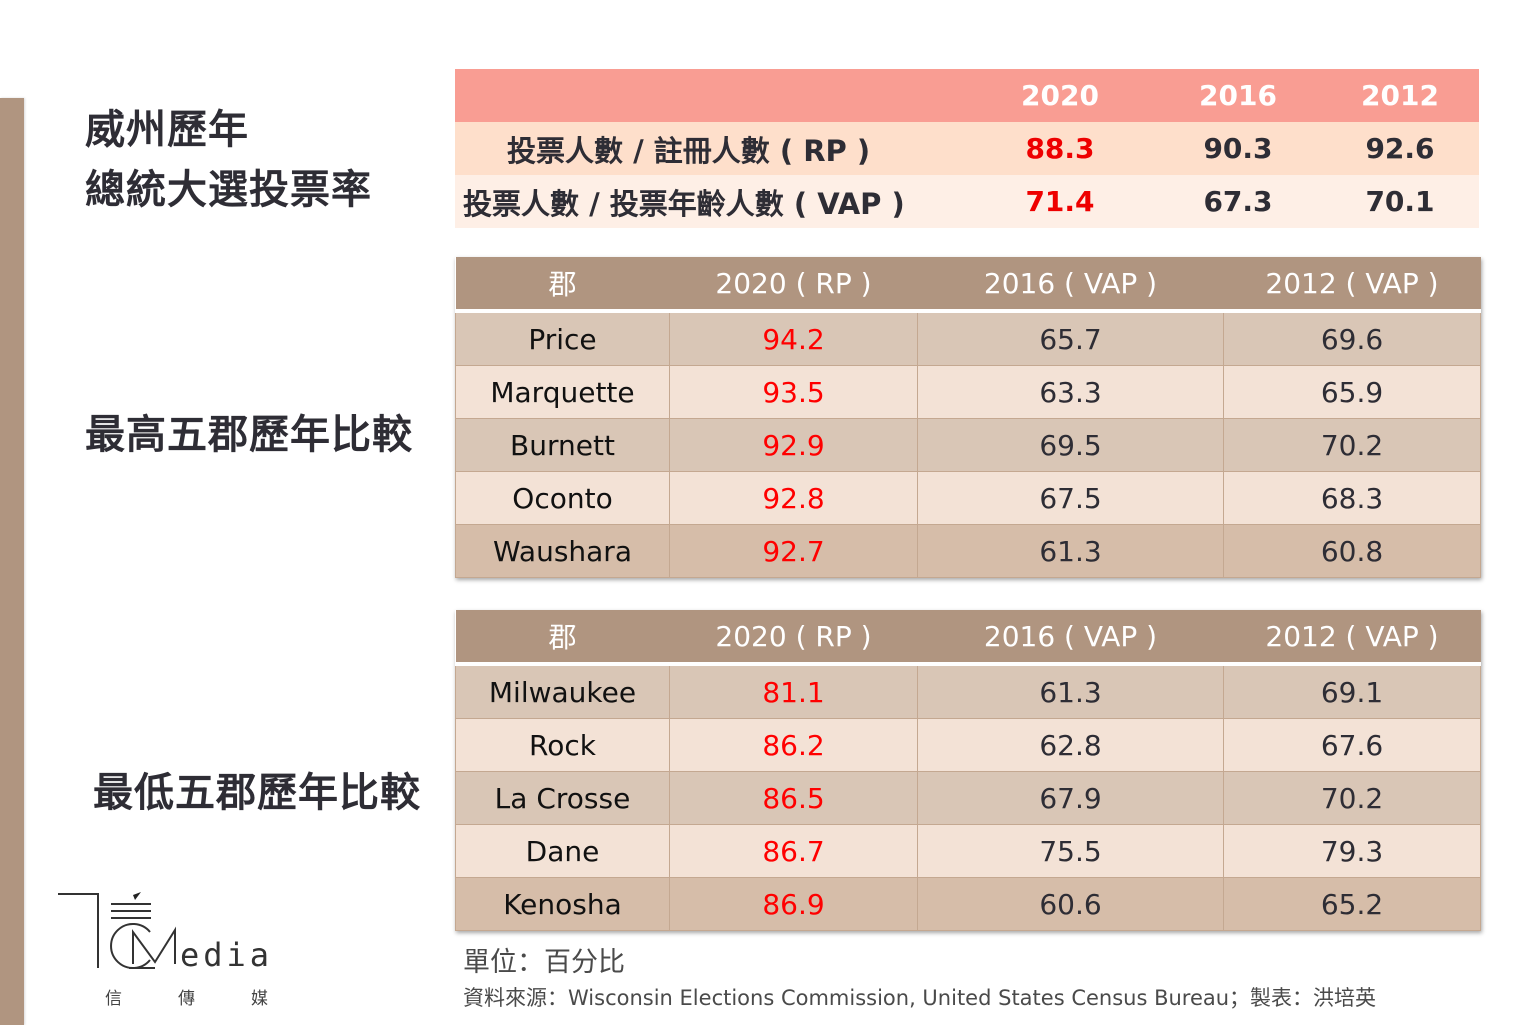 Image resolution: width=1536 pixels, height=1025 pixels. I want to click on summary-header-row: 2020 2016 2012, so click(967, 95).